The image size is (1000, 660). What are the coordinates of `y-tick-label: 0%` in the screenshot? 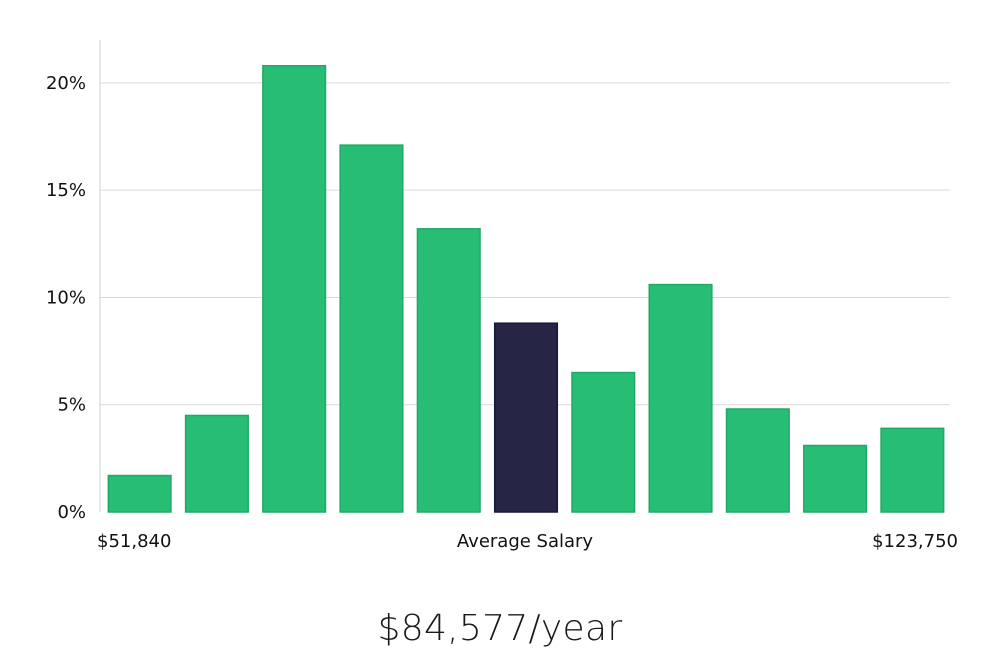 It's located at (71, 512).